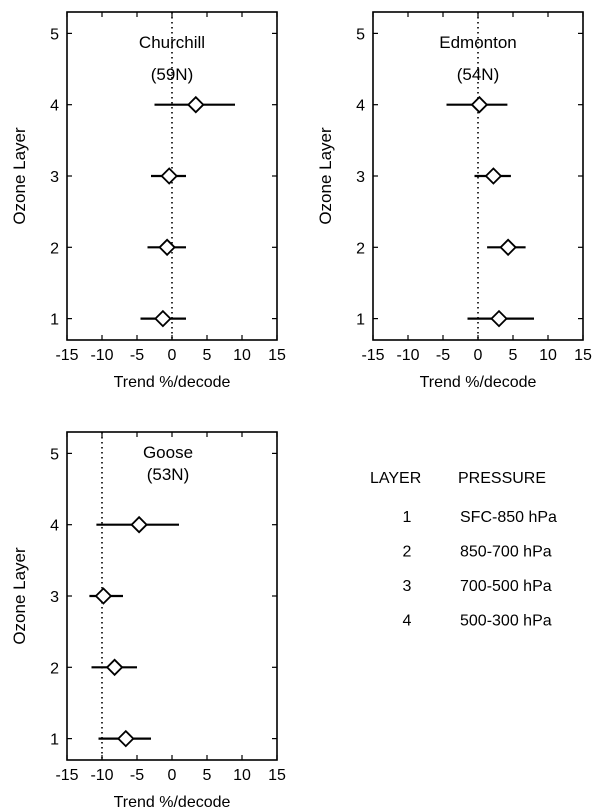  Describe the element at coordinates (168, 452) in the screenshot. I see `panel-title: Goose` at that location.